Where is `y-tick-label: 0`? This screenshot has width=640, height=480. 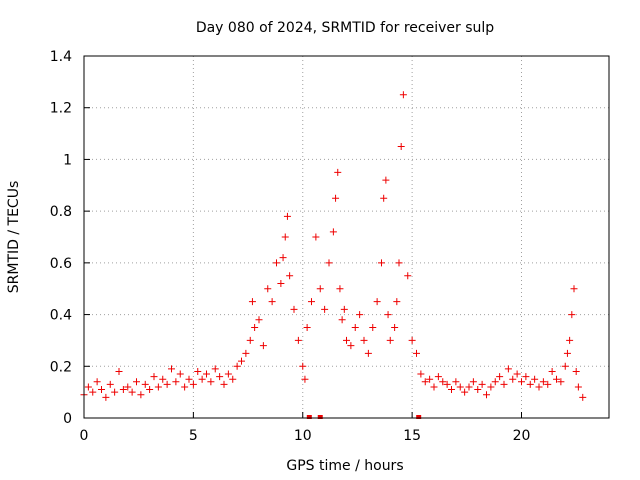 y-tick-label: 0 is located at coordinates (67, 419).